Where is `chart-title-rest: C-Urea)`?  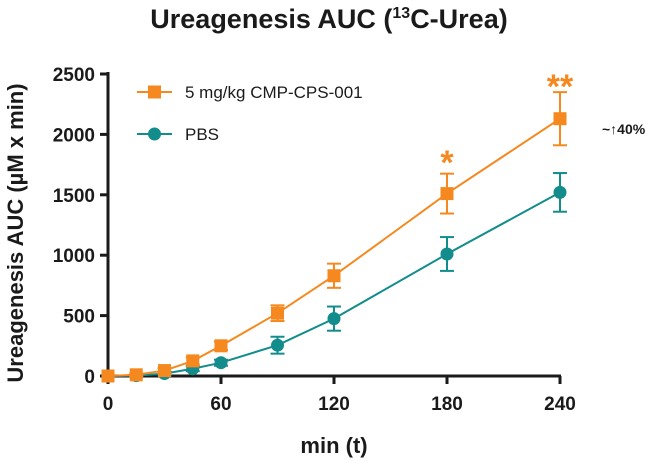 chart-title-rest: C-Urea) is located at coordinates (459, 19).